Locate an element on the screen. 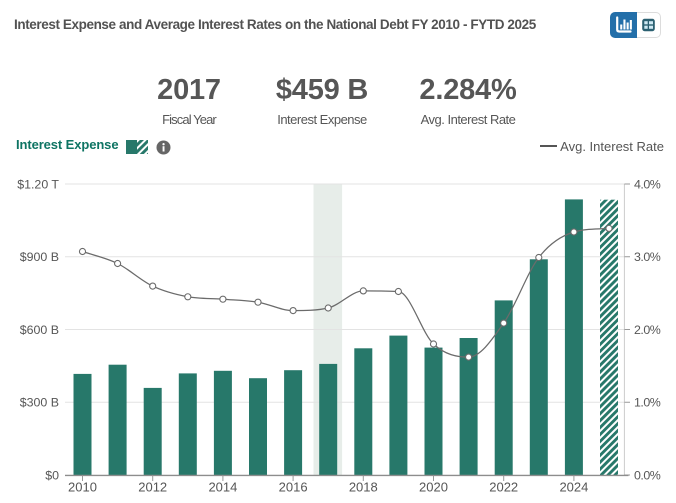 This screenshot has width=676, height=503. svg-text: 2024 is located at coordinates (573, 487).